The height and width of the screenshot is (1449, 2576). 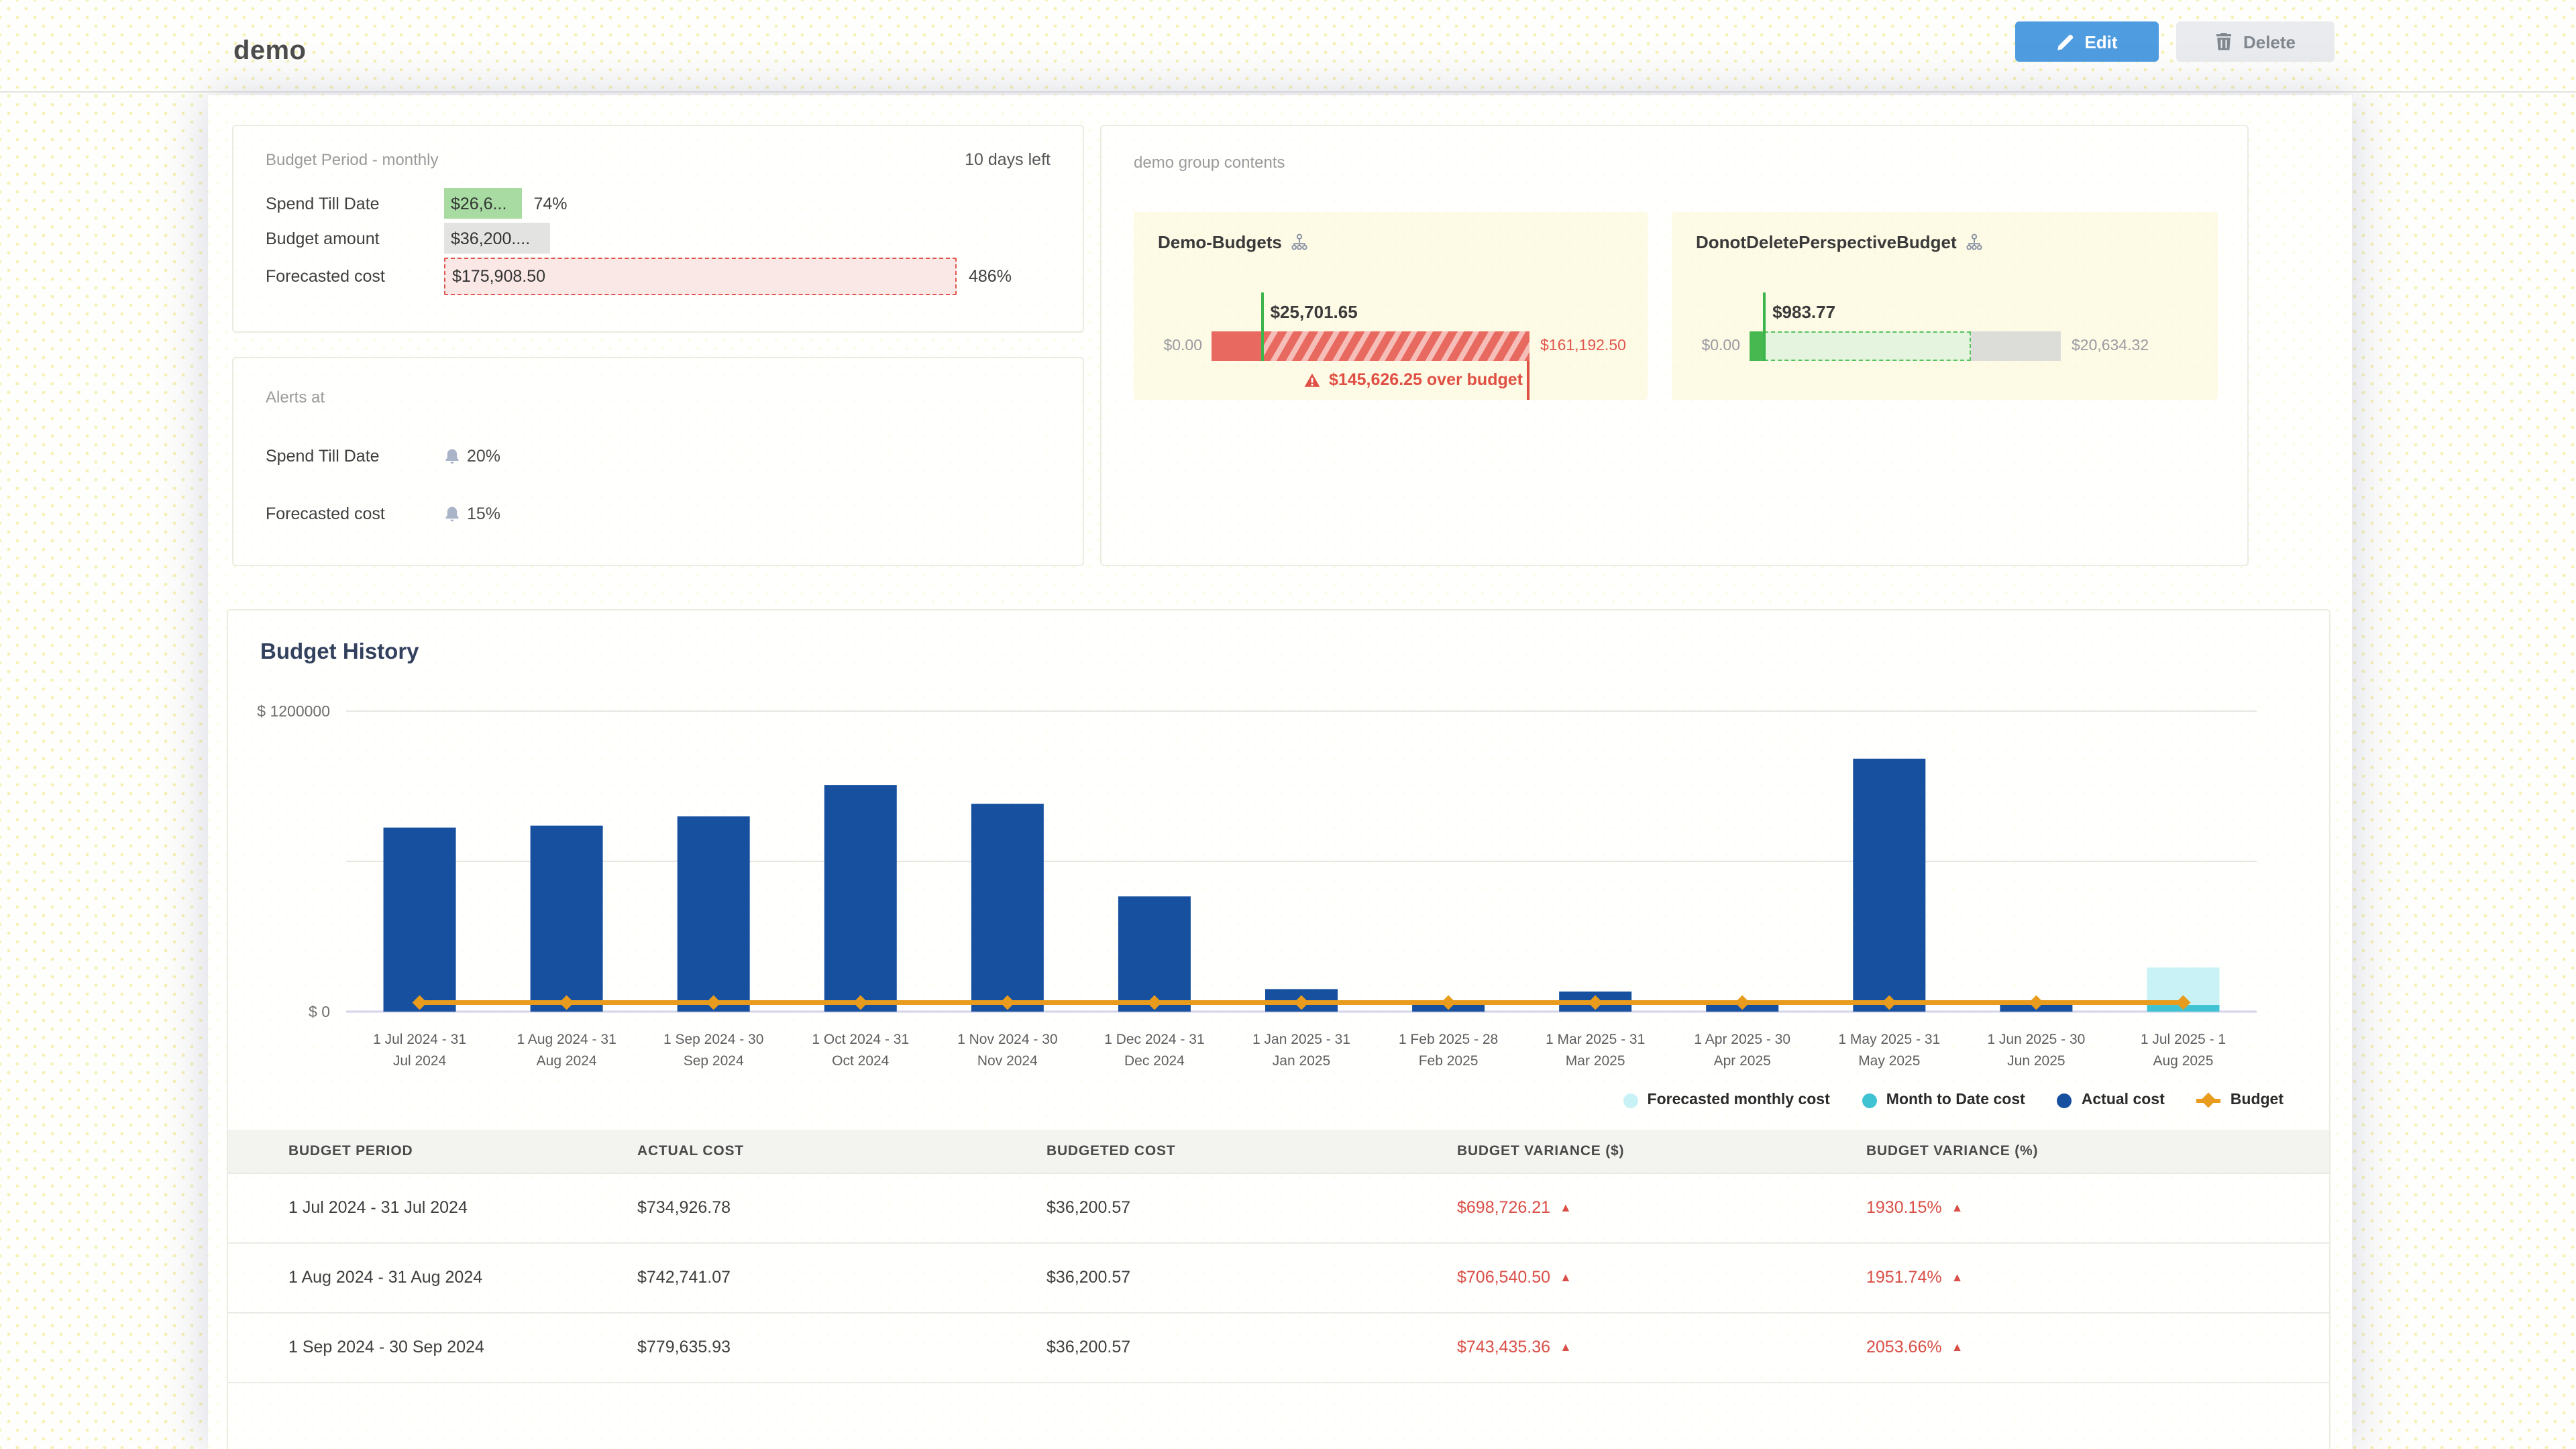 What do you see at coordinates (432, 1151) in the screenshot?
I see `col-budget-period: BUDGET PERIOD` at bounding box center [432, 1151].